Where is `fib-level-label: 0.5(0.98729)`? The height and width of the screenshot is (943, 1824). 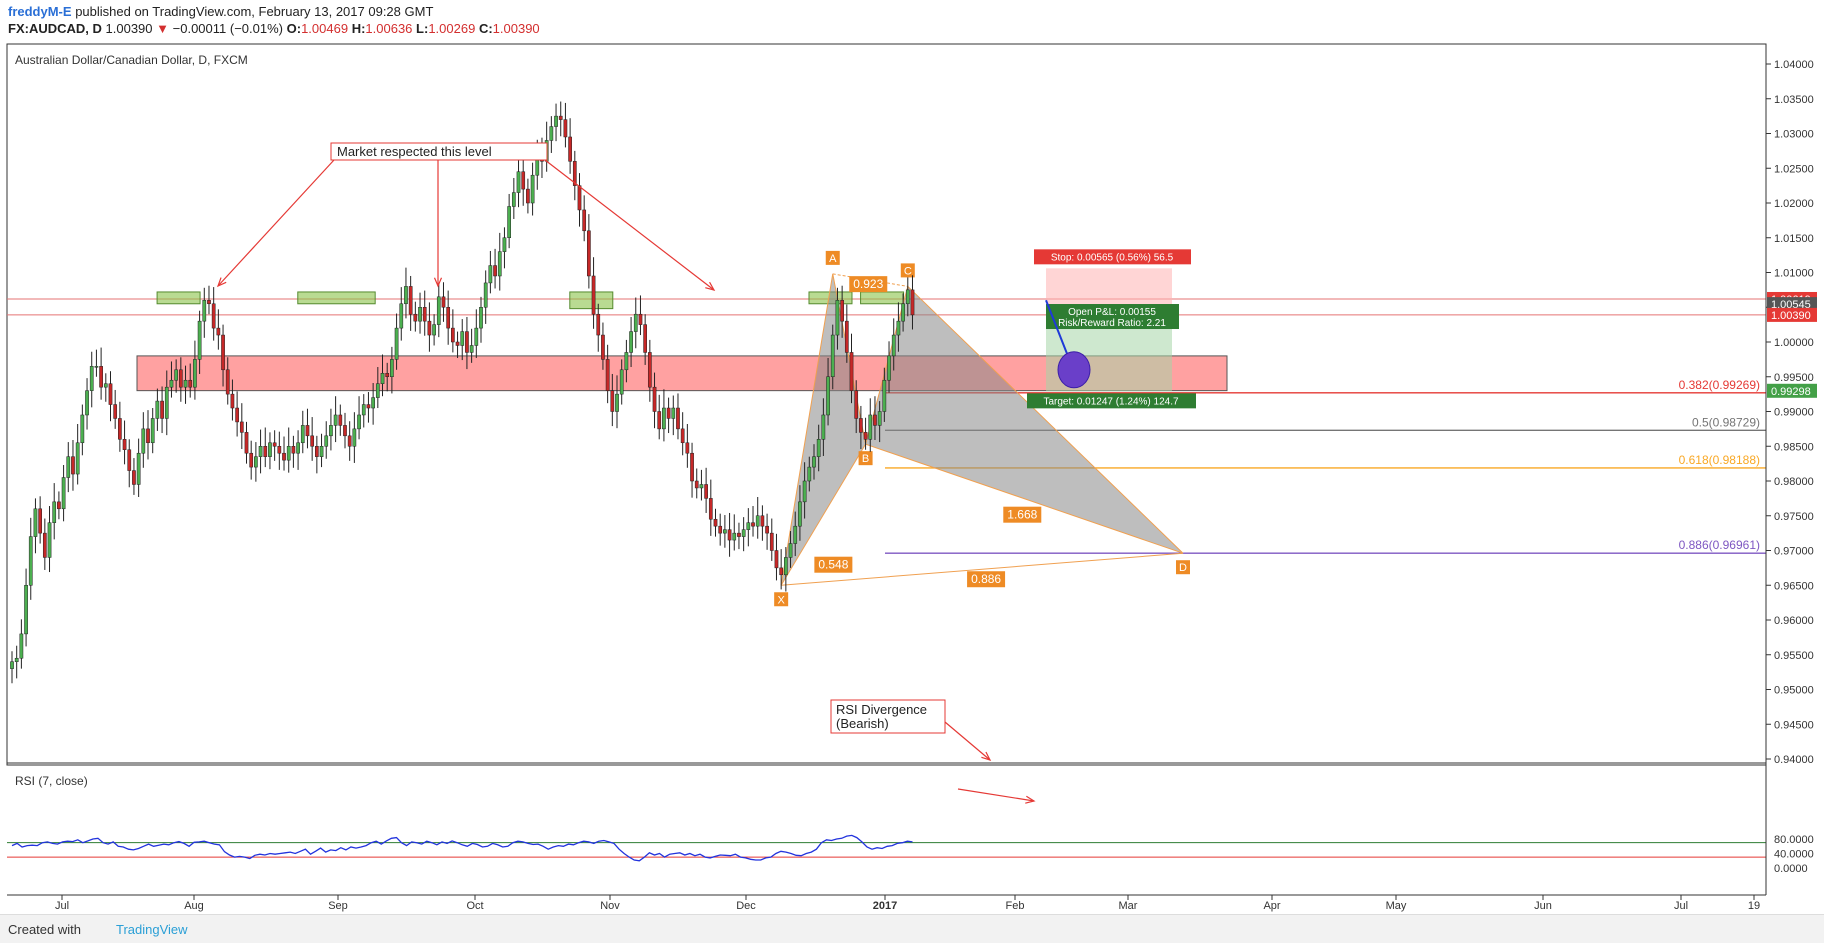
fib-level-label: 0.5(0.98729) is located at coordinates (1726, 422).